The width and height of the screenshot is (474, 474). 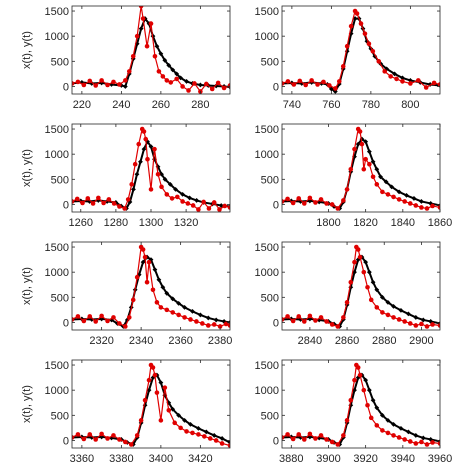 I want to click on x-tick-label: 740, so click(x=292, y=105).